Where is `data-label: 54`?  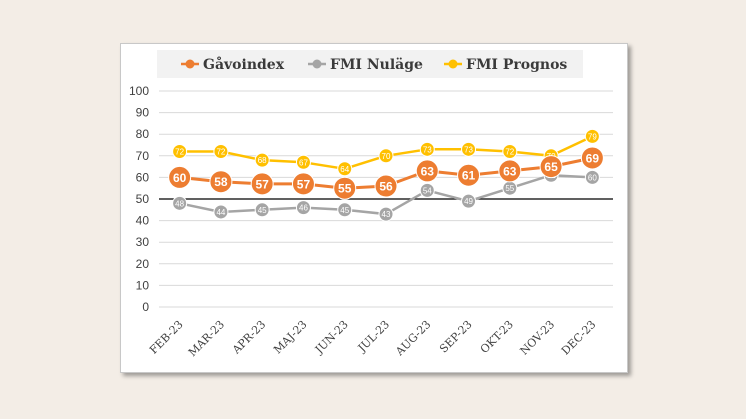 data-label: 54 is located at coordinates (427, 190).